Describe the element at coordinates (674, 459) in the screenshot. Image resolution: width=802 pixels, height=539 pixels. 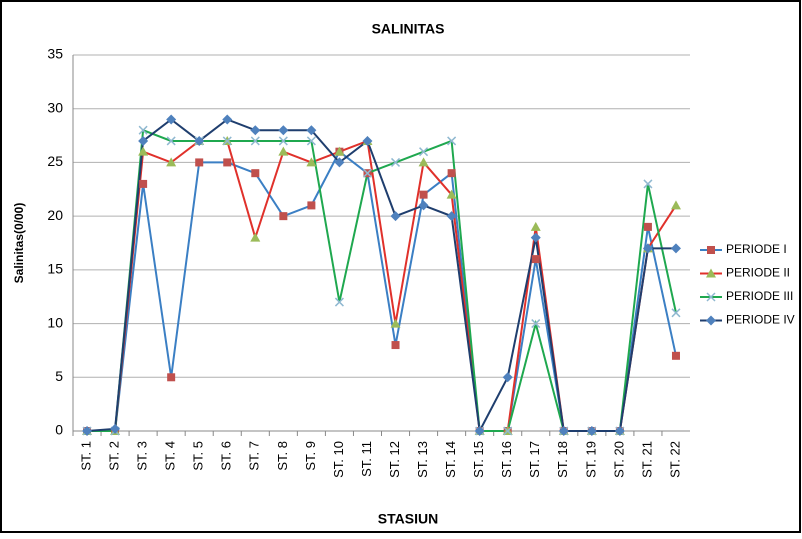
I see `x-tick-label: ST. 22` at that location.